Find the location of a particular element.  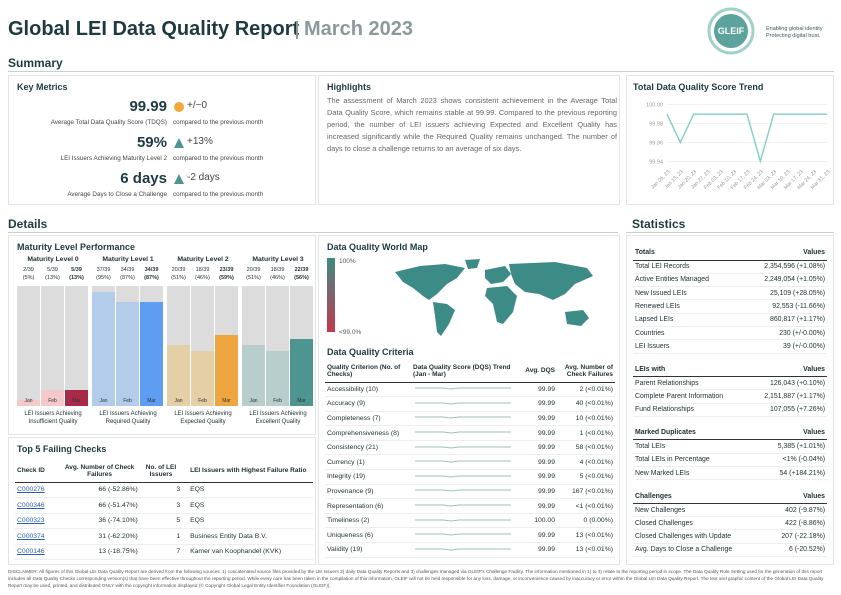

section-heading: Summary is located at coordinates (35, 63).